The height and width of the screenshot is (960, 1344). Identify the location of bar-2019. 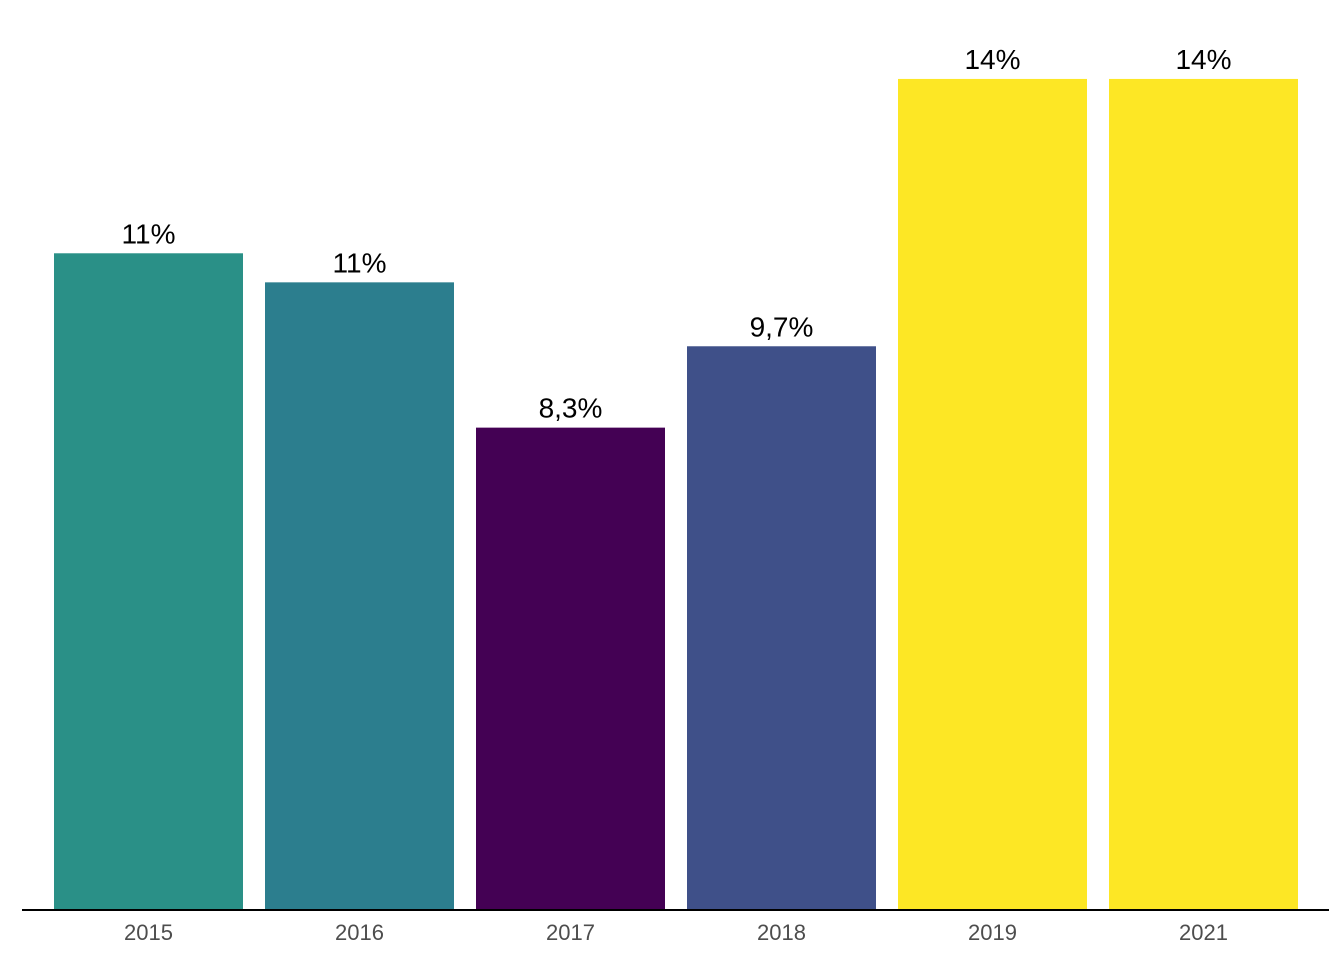
(992, 494).